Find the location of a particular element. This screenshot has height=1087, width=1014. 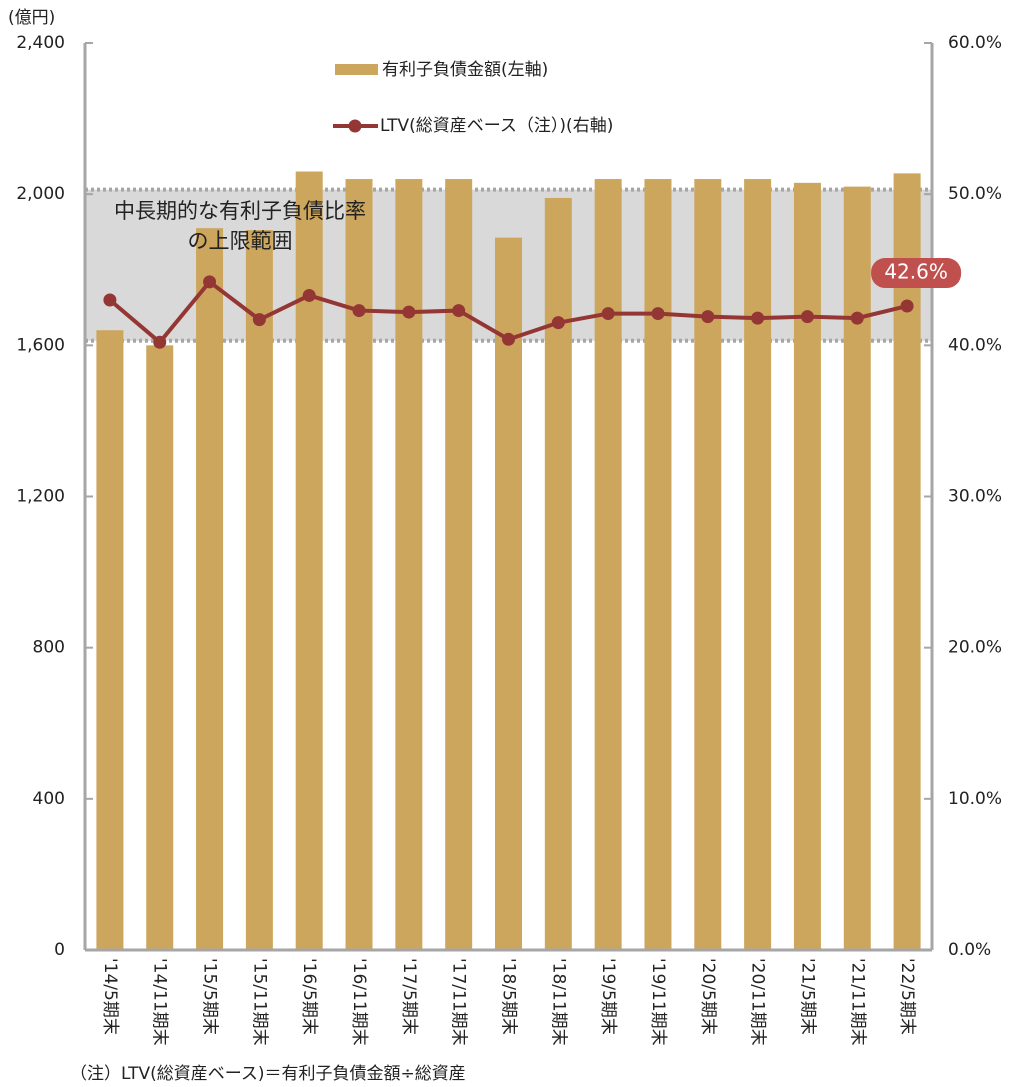

x-tick-label: '19/5期末 is located at coordinates (608, 996).